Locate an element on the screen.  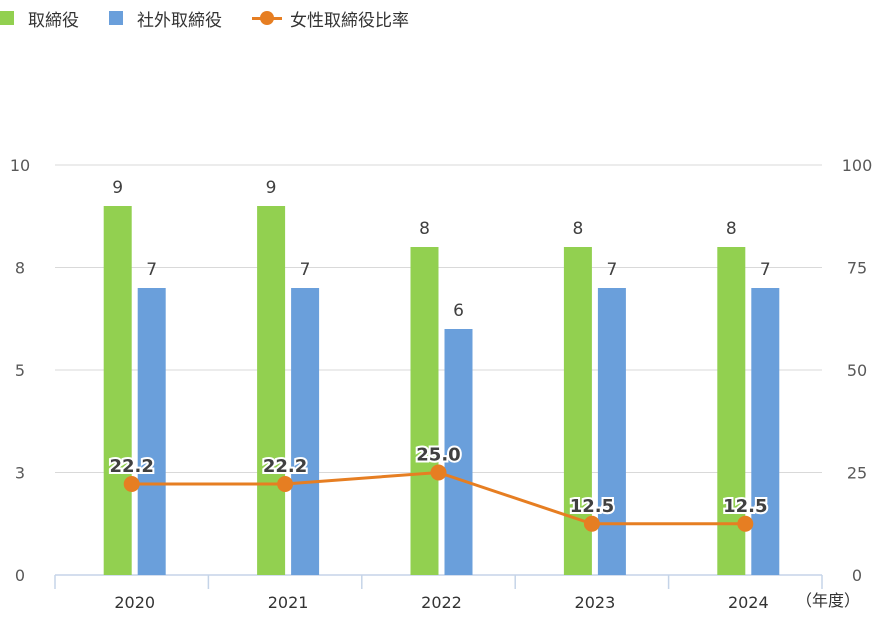
legend-label-female-ratio: 女性取締役比率 is located at coordinates (349, 20).